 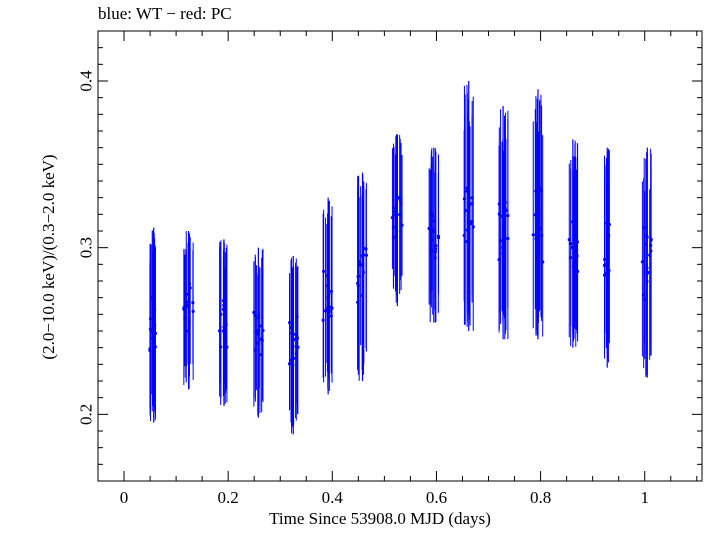 I want to click on x-tick-label: 0.6, so click(x=436, y=497).